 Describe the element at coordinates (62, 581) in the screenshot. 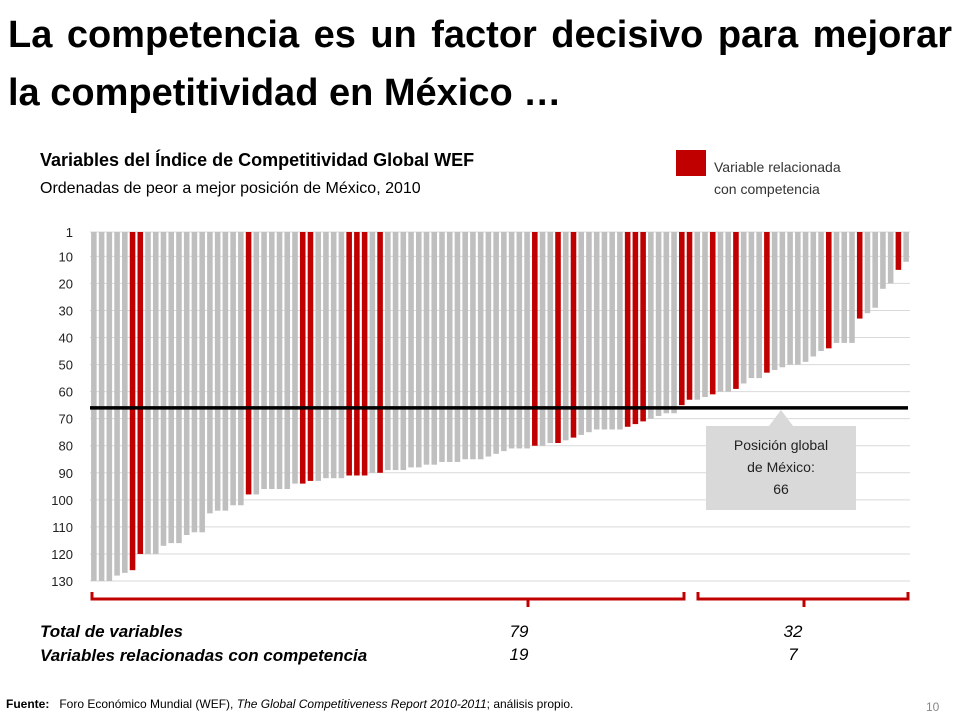

I see `y-tick-label: 130` at that location.